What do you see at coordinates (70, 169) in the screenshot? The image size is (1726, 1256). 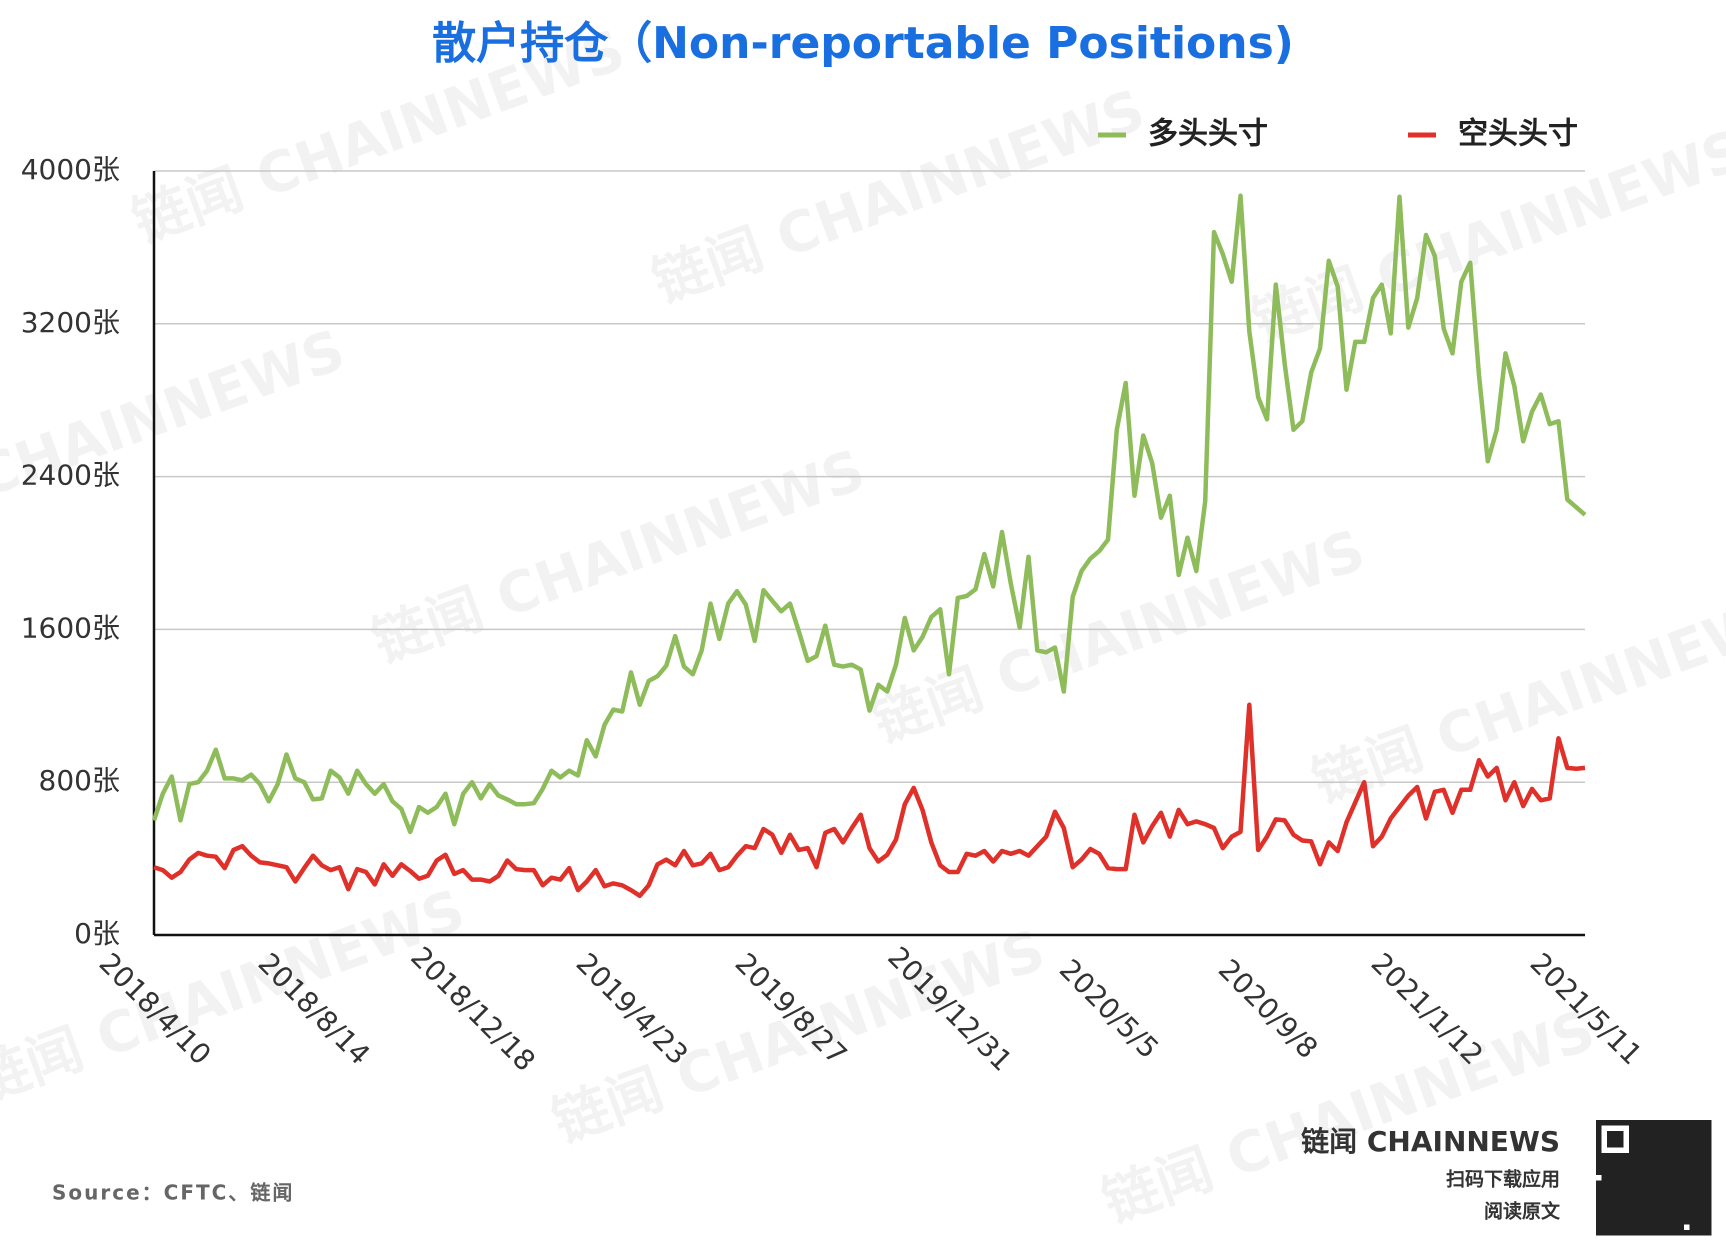 I see `y-tick-label: 4000张` at bounding box center [70, 169].